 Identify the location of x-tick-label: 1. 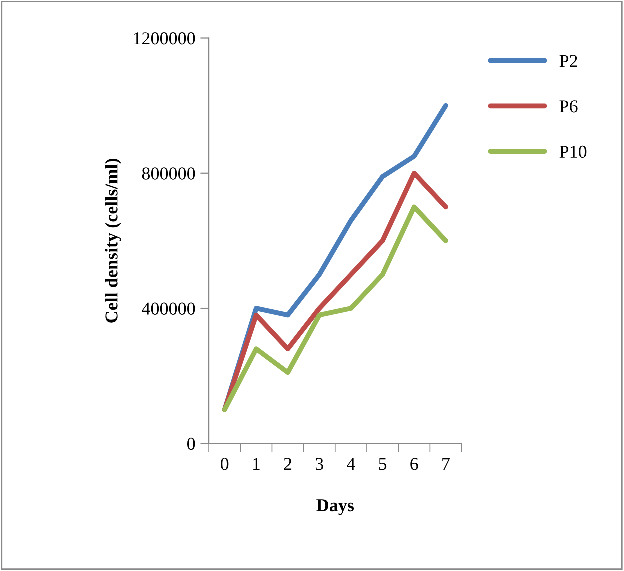
(257, 464).